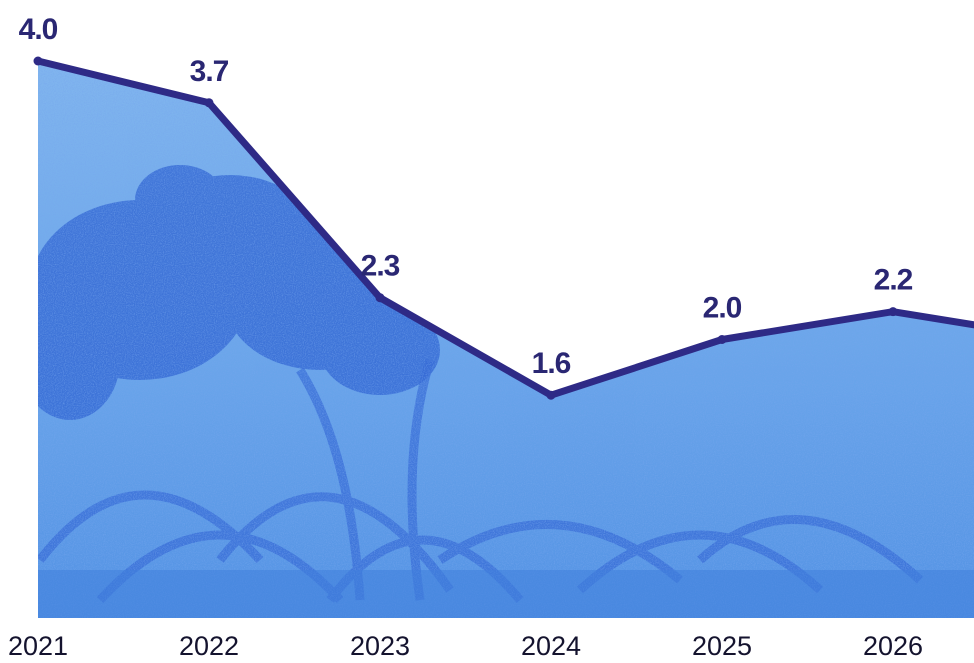 This screenshot has height=663, width=974. Describe the element at coordinates (722, 646) in the screenshot. I see `x-tick-label: 2025` at that location.